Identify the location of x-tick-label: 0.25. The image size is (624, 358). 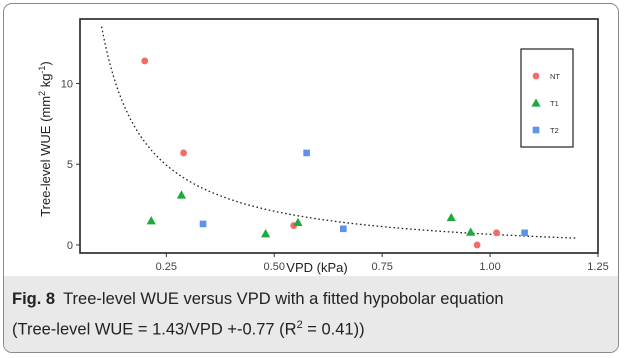
(166, 267).